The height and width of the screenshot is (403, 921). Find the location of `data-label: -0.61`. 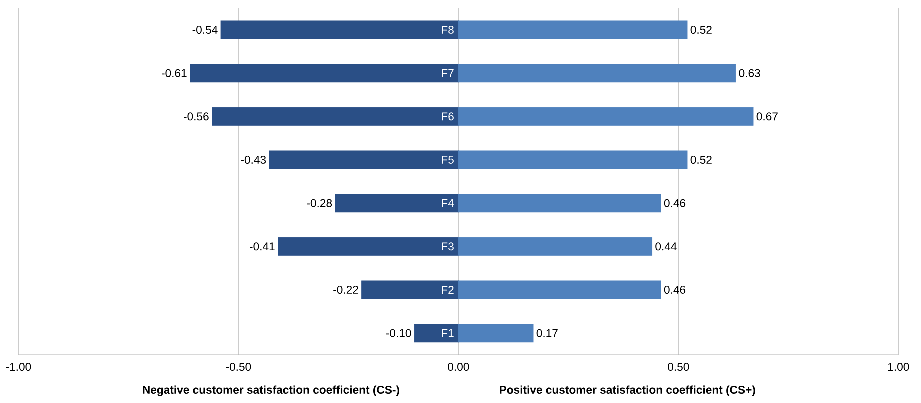

data-label: -0.61 is located at coordinates (174, 73).